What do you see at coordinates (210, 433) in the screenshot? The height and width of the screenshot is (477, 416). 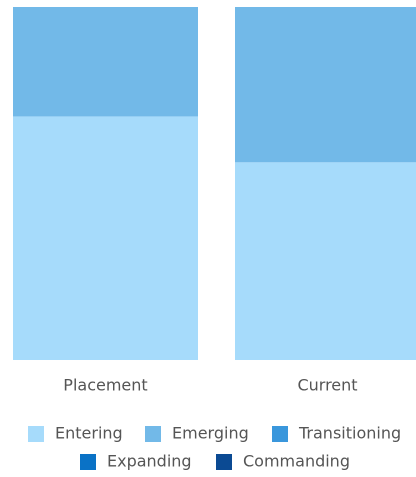 I see `legend-label: Emerging` at bounding box center [210, 433].